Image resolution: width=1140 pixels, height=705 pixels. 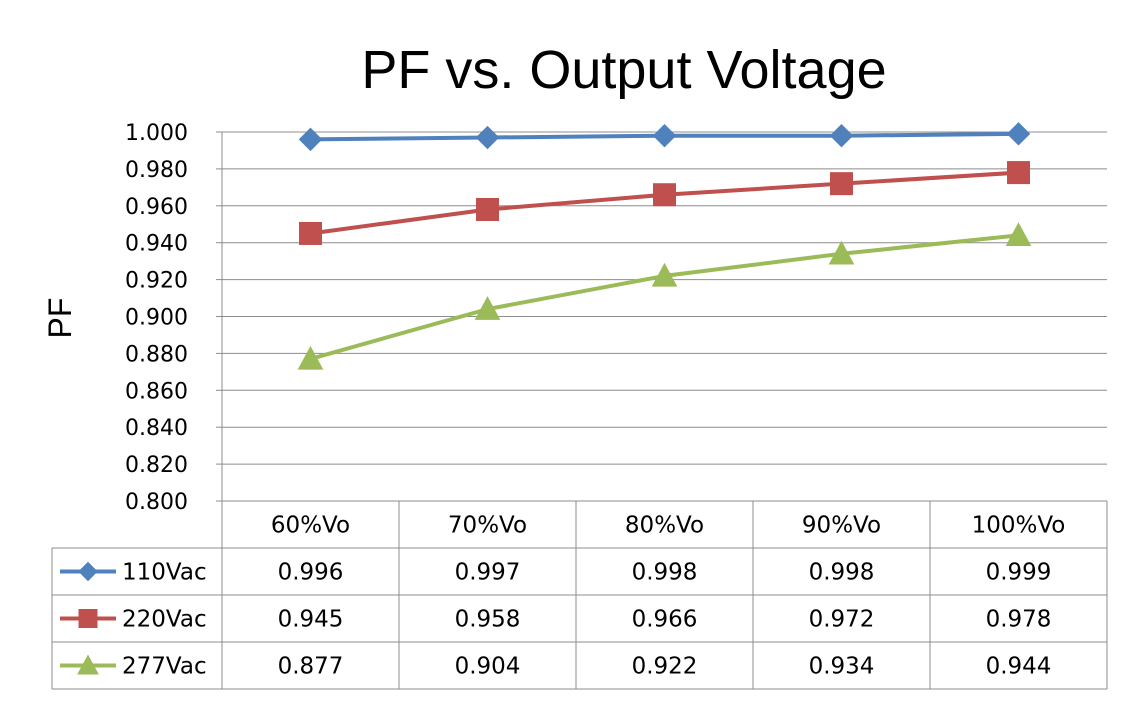 I want to click on x-category-label: 100%Vo, so click(x=1019, y=526).